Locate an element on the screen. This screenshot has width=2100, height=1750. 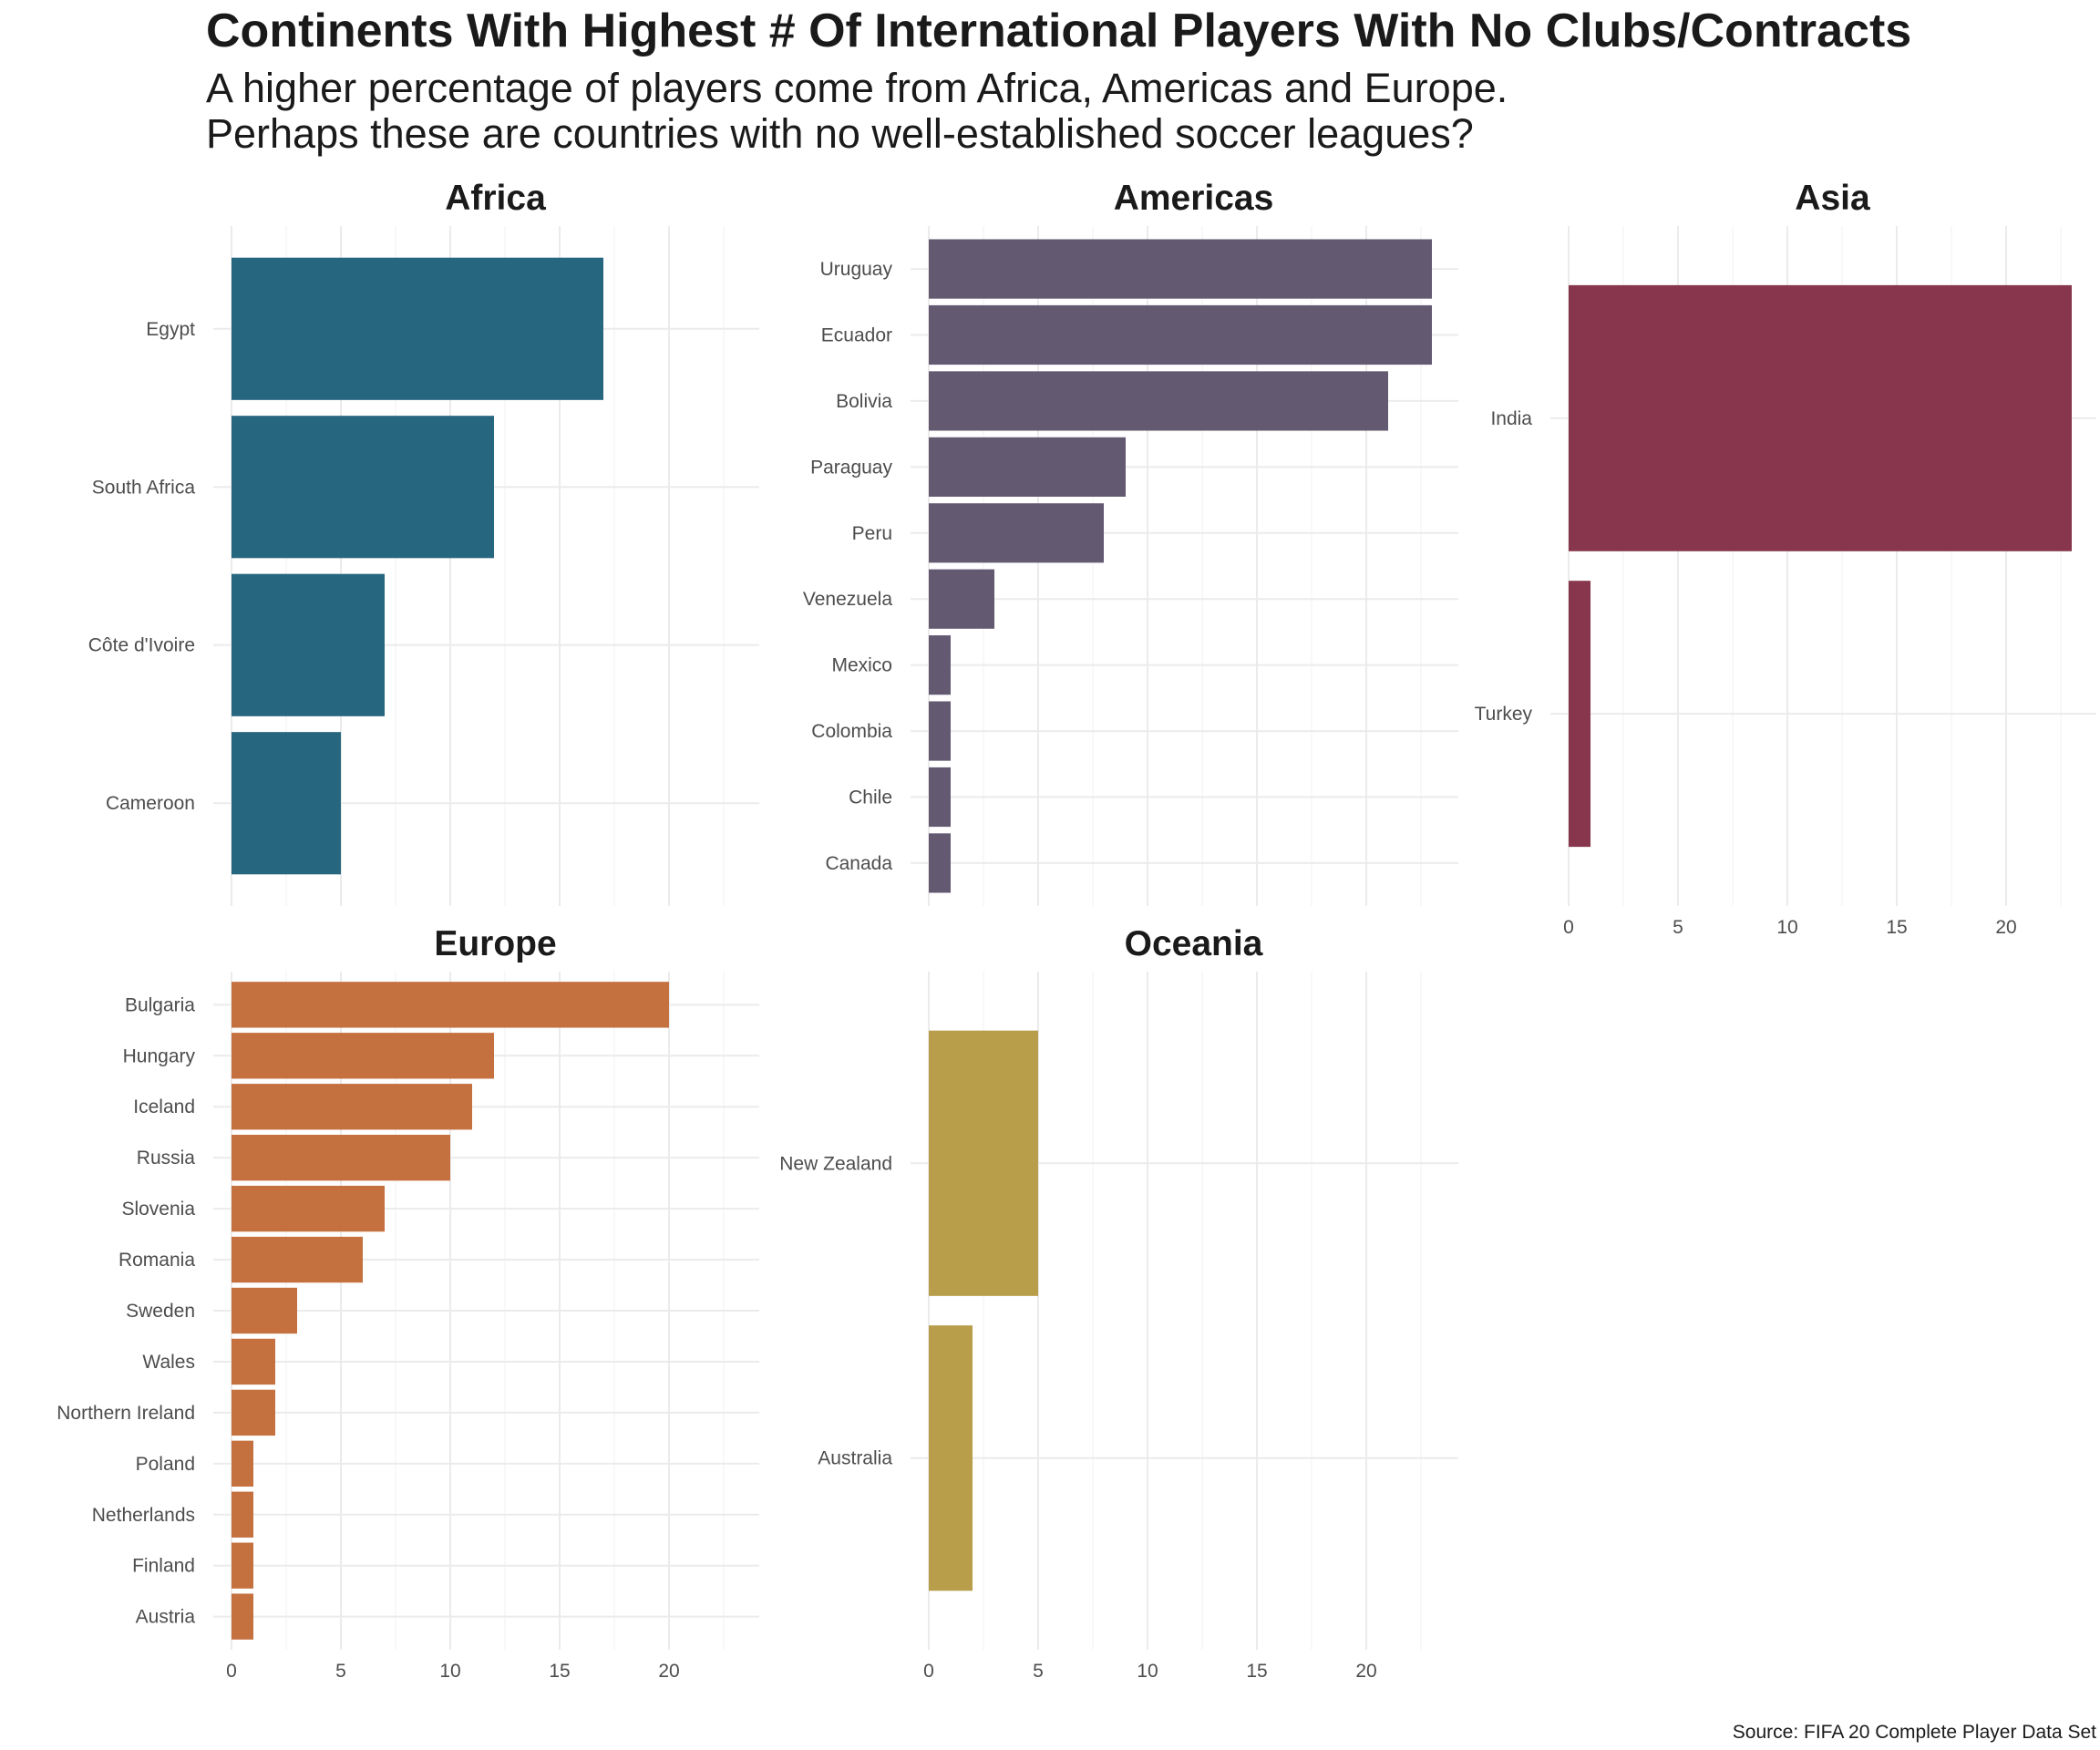
facet-asia: Asia India Turkey 0 5 10 15 20 is located at coordinates (1786, 558).